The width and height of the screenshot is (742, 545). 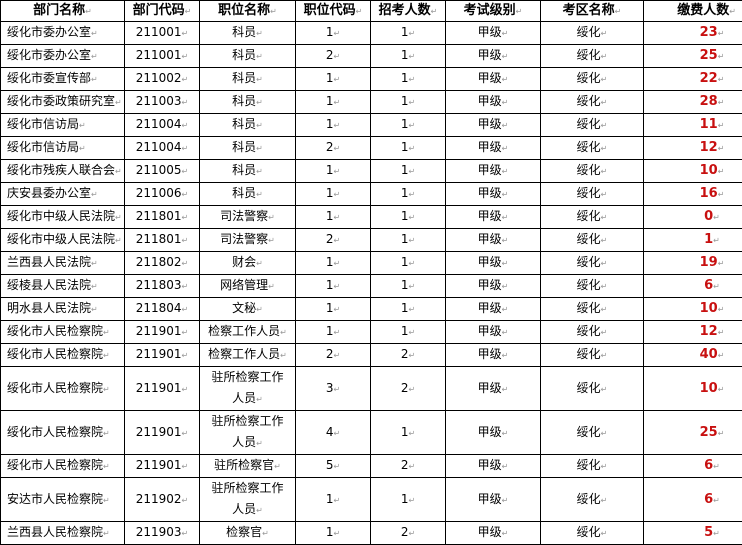 What do you see at coordinates (162, 11) in the screenshot?
I see `column-header-dept-code: 部门代码` at bounding box center [162, 11].